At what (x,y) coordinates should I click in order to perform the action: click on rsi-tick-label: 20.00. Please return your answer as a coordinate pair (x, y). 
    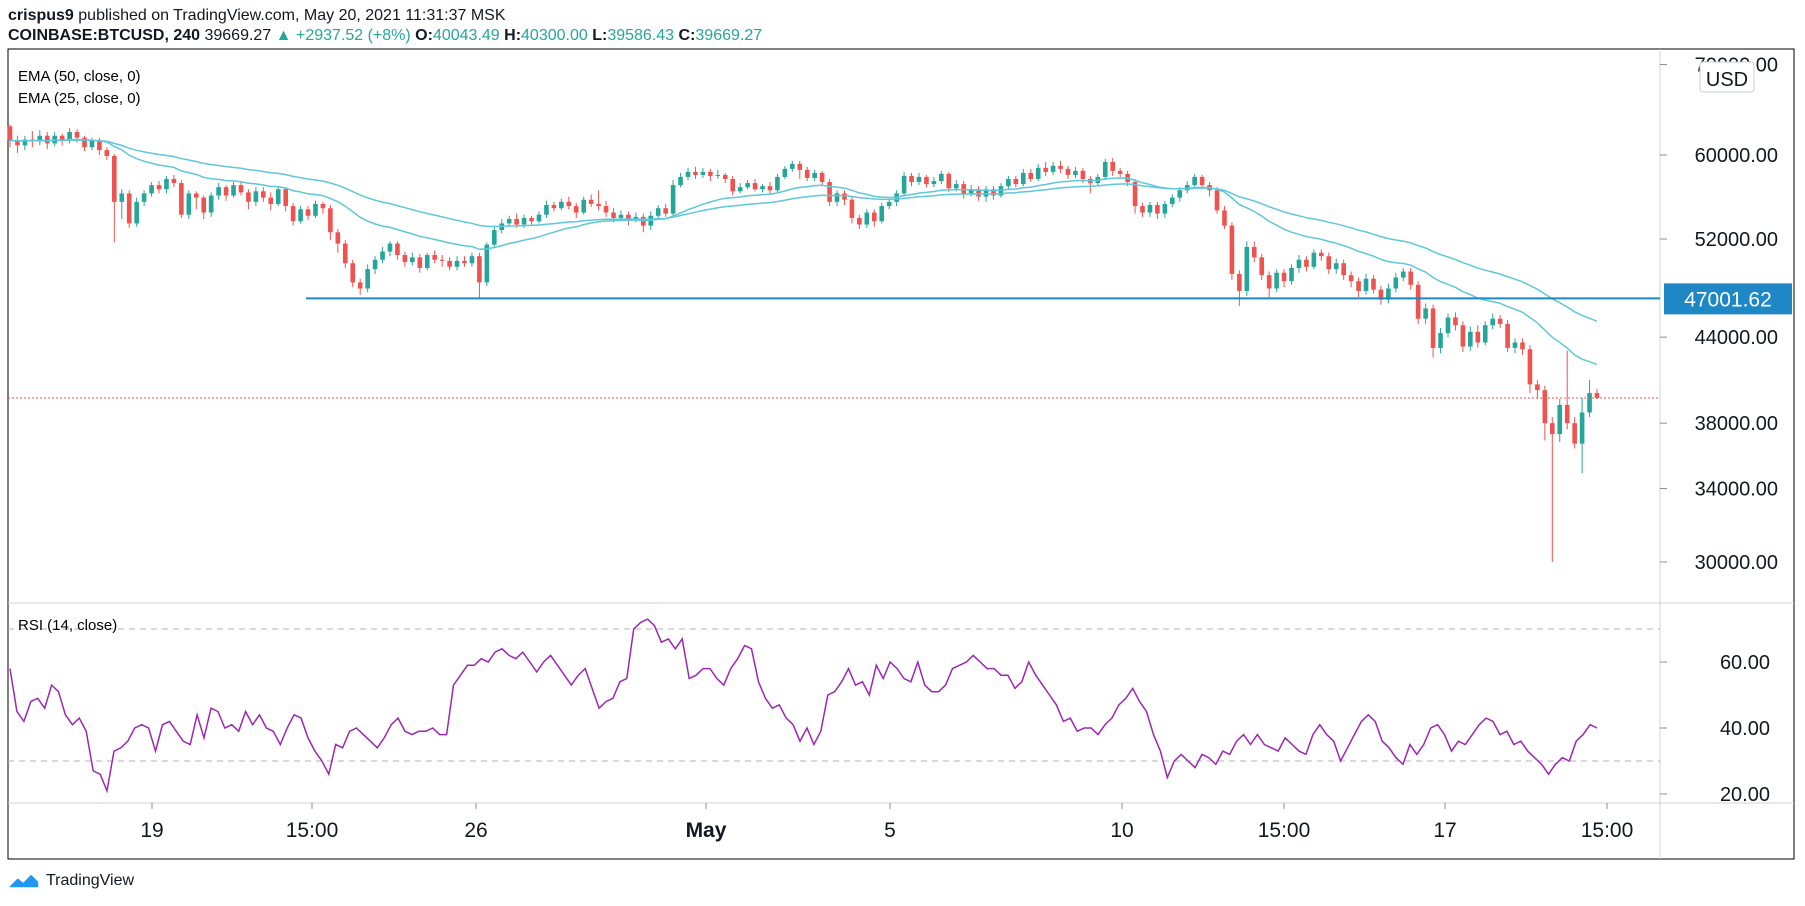
    Looking at the image, I should click on (1745, 795).